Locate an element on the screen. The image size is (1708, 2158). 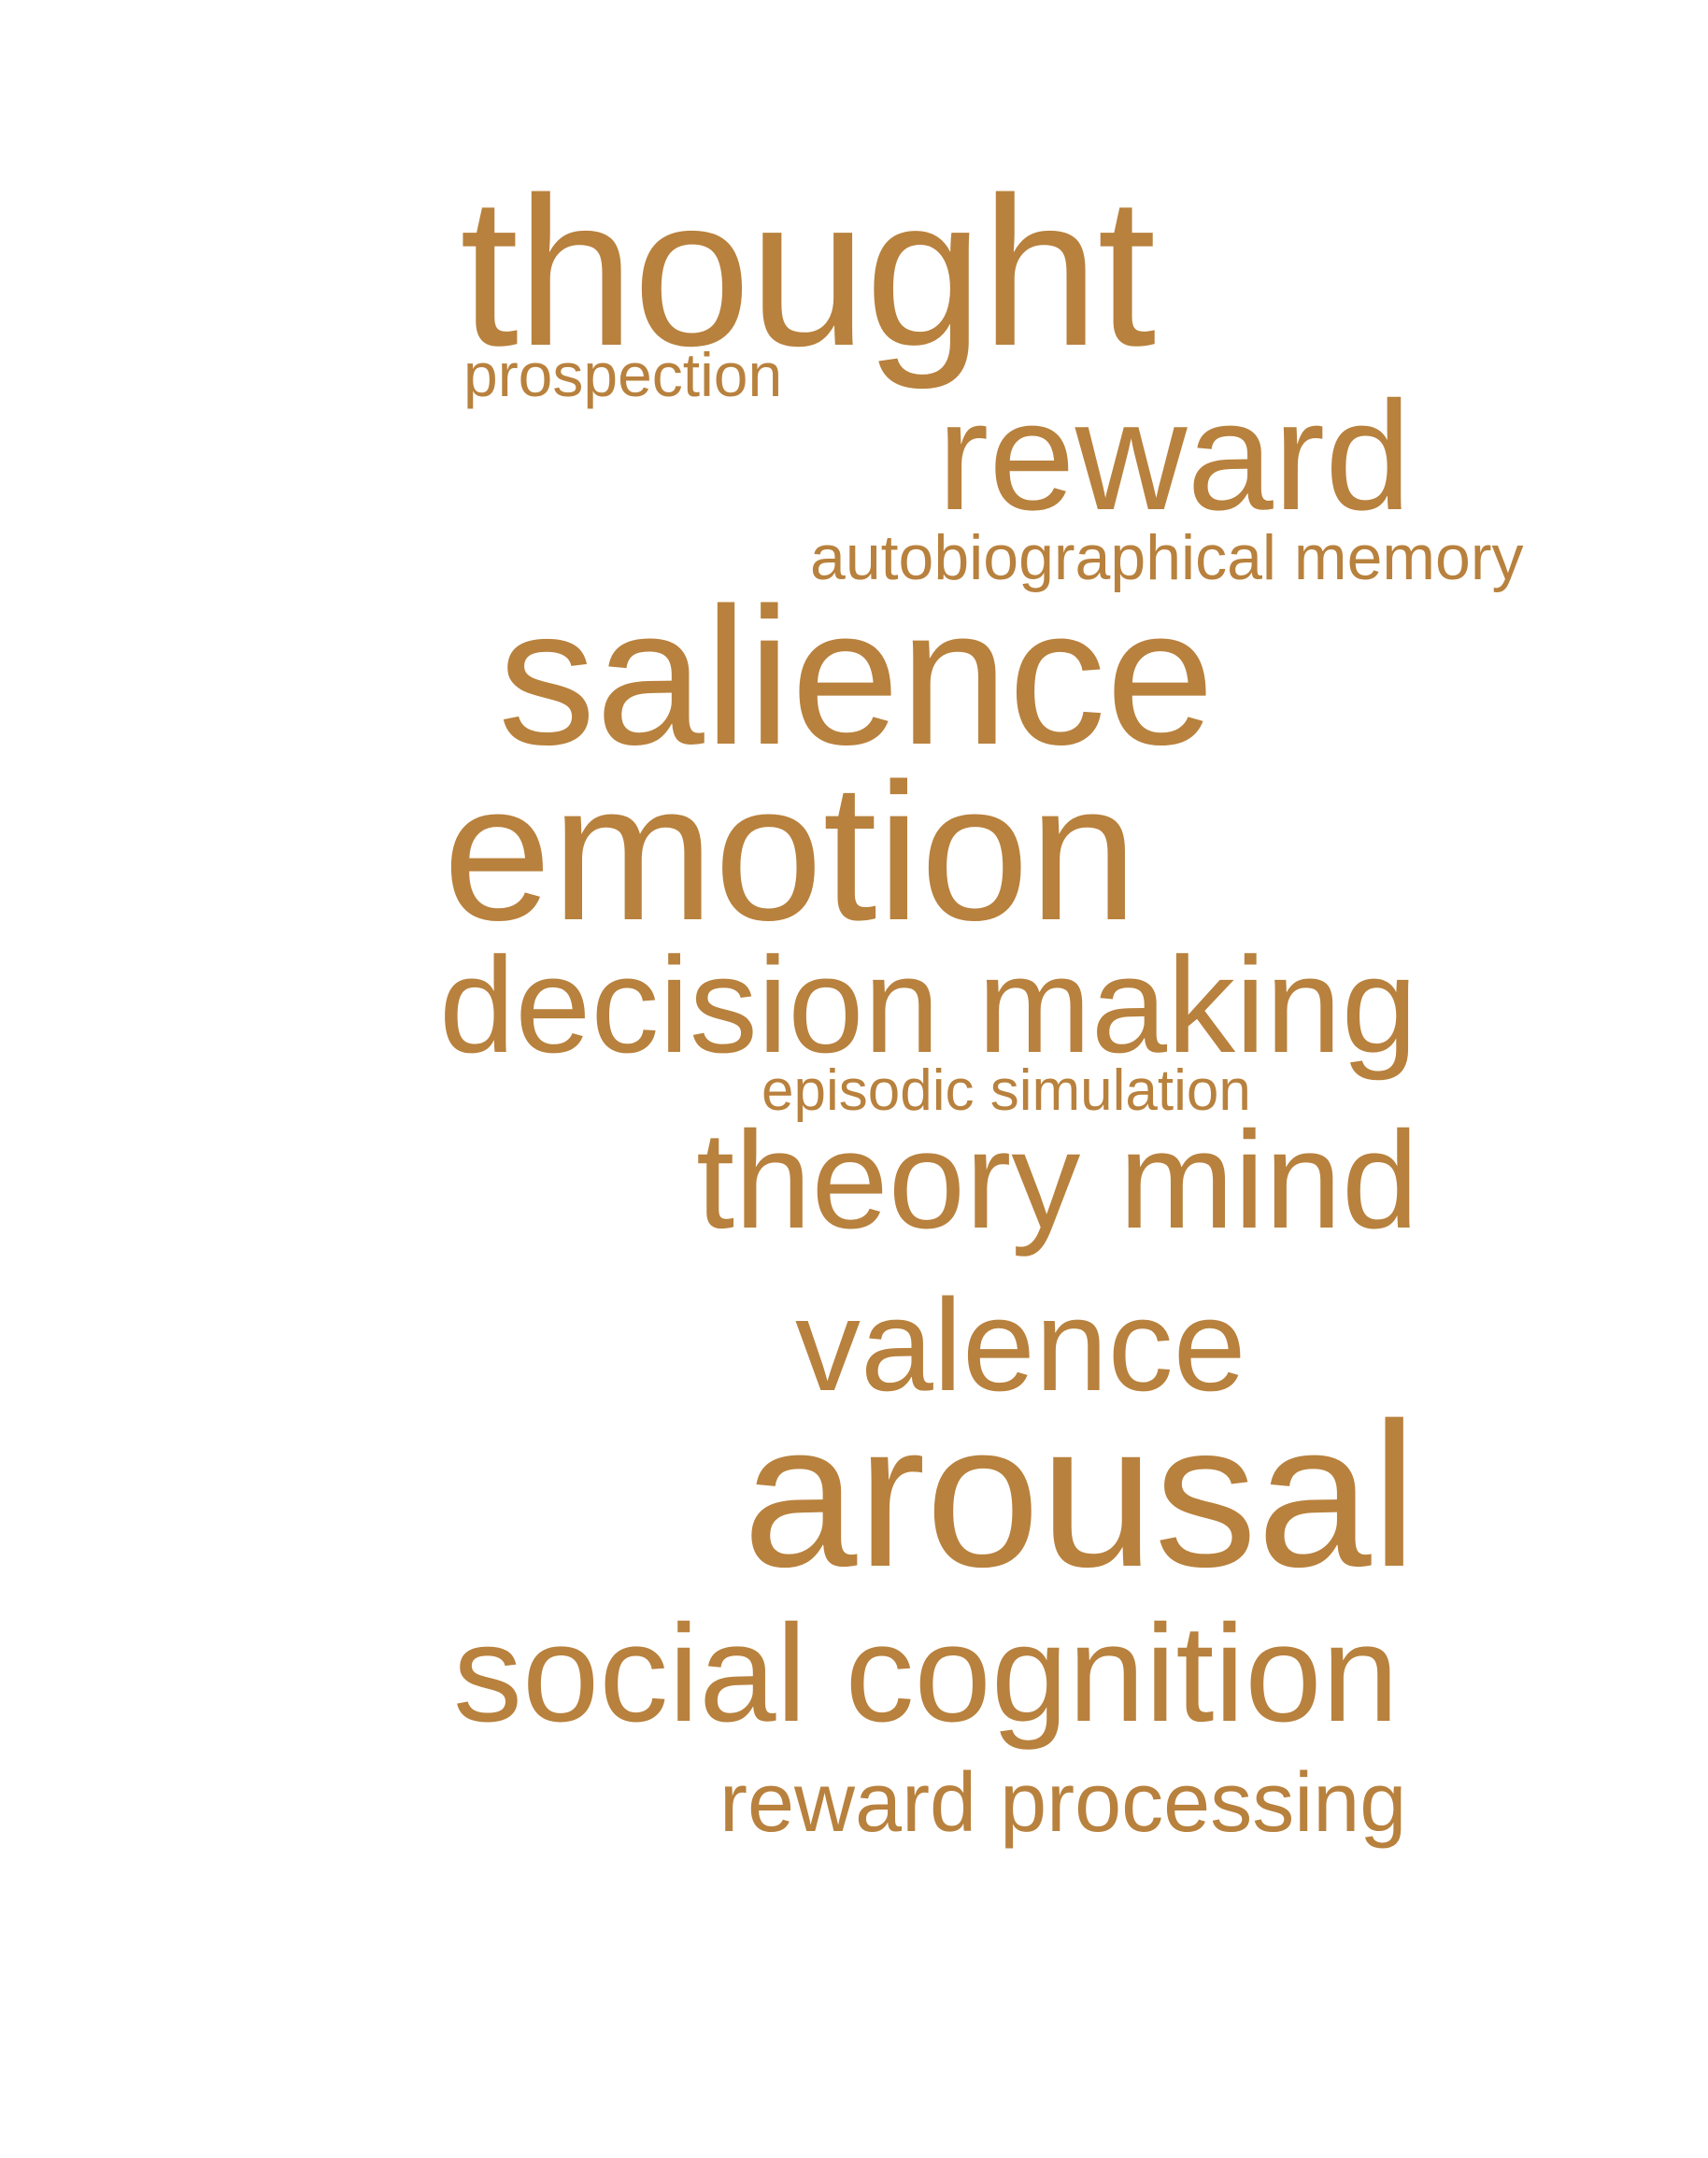
word-theory-mind: theory mind is located at coordinates (1057, 1180).